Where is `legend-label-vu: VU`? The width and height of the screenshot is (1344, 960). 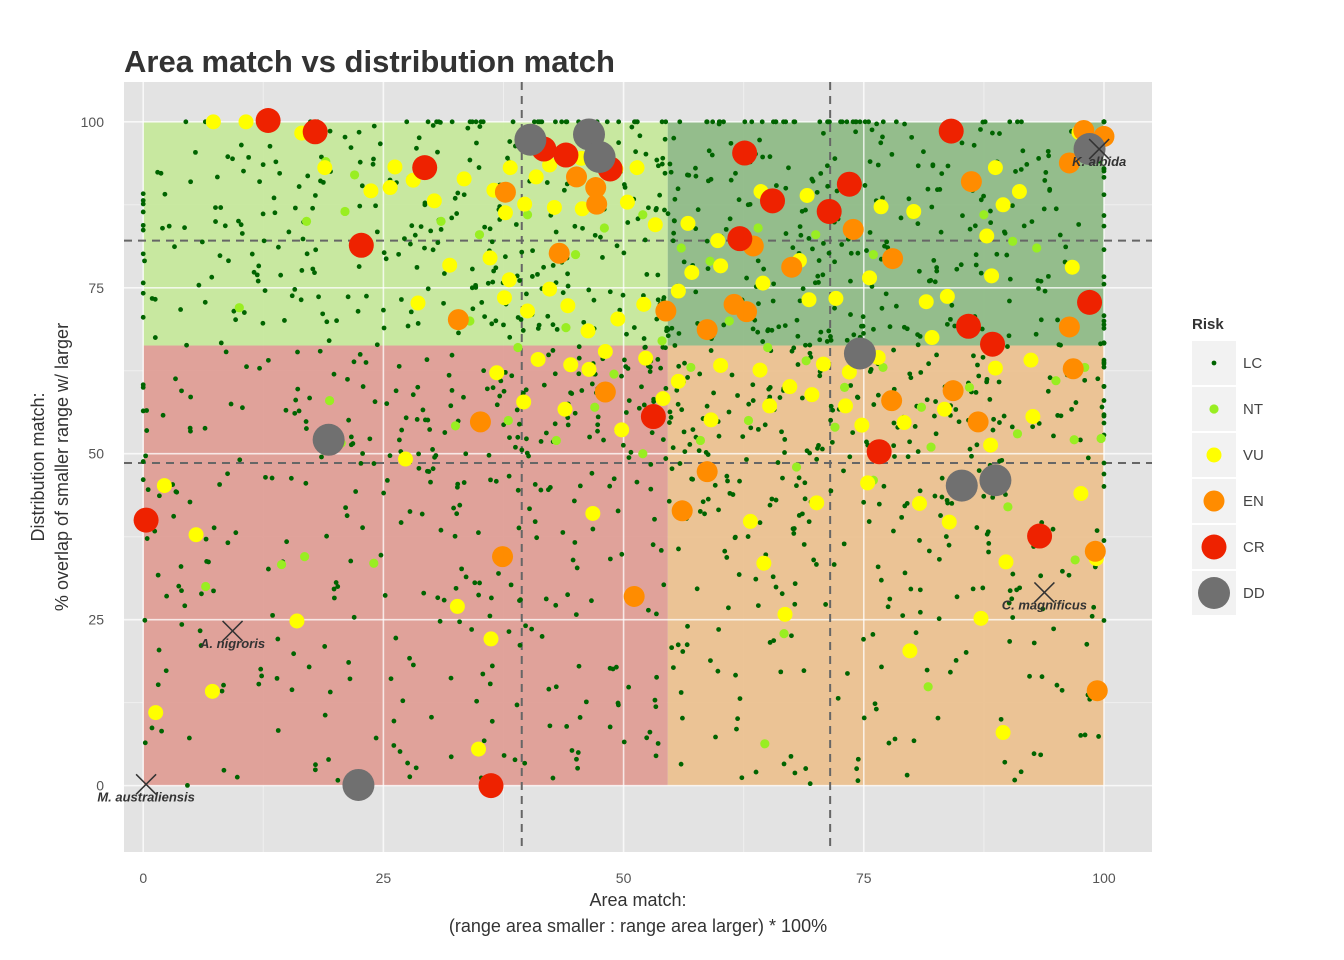
legend-label-vu: VU is located at coordinates (1253, 455).